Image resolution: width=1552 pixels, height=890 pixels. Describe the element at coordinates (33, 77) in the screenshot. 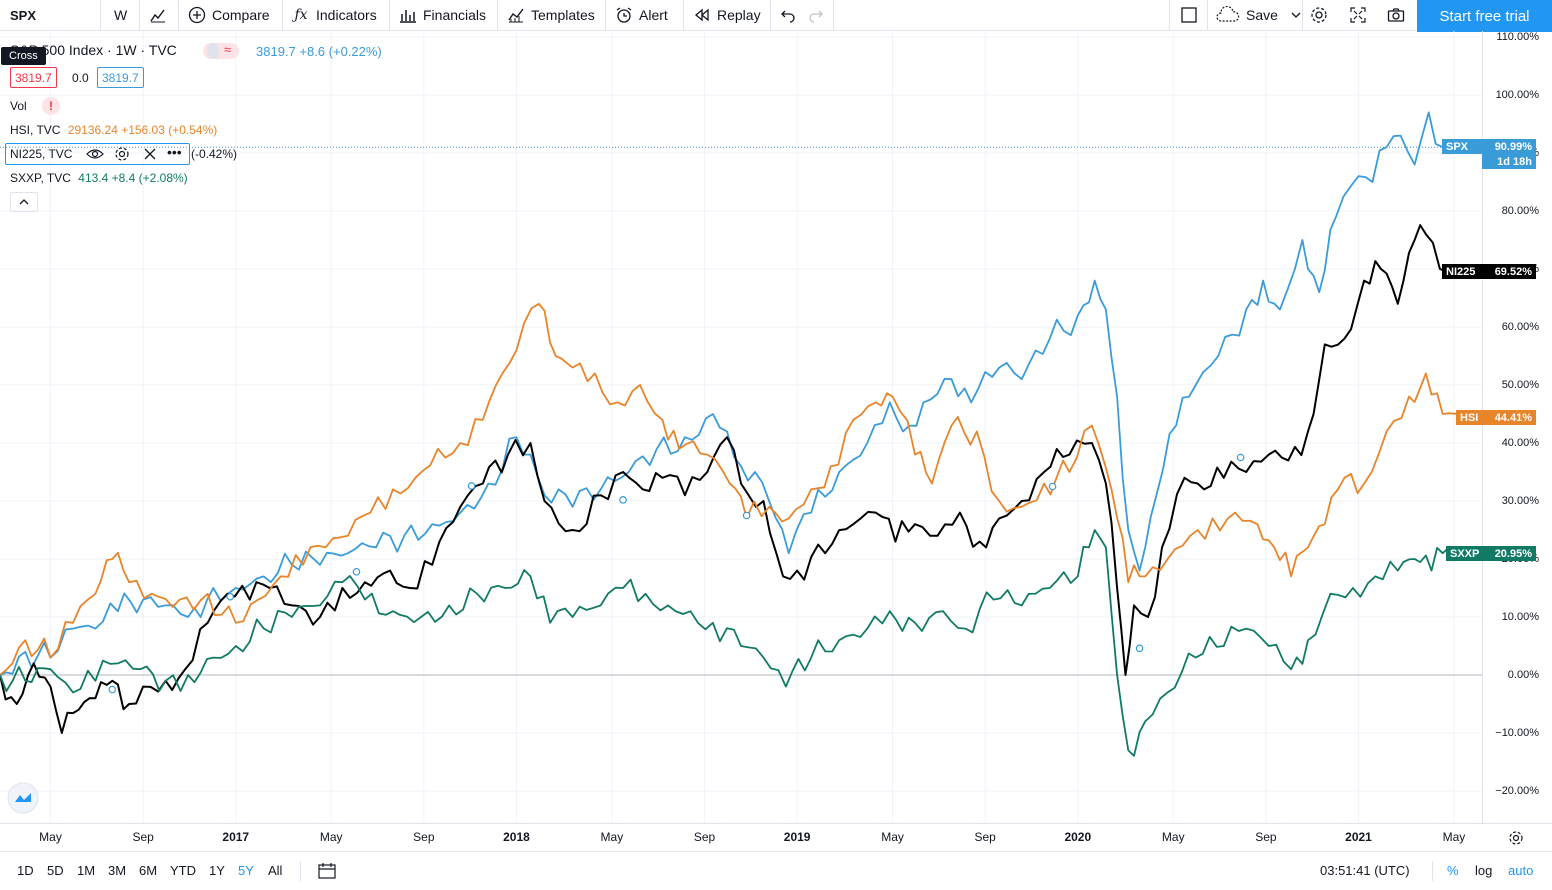

I see `bid-price-box: 3819.7` at that location.